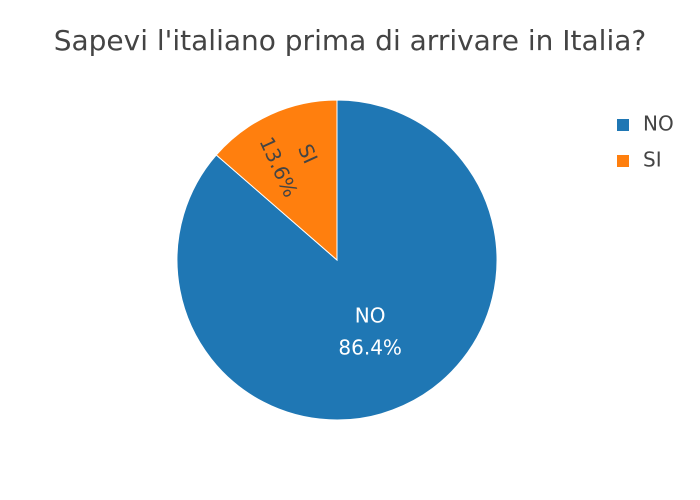 The height and width of the screenshot is (500, 700). I want to click on legend-label: SI, so click(652, 160).